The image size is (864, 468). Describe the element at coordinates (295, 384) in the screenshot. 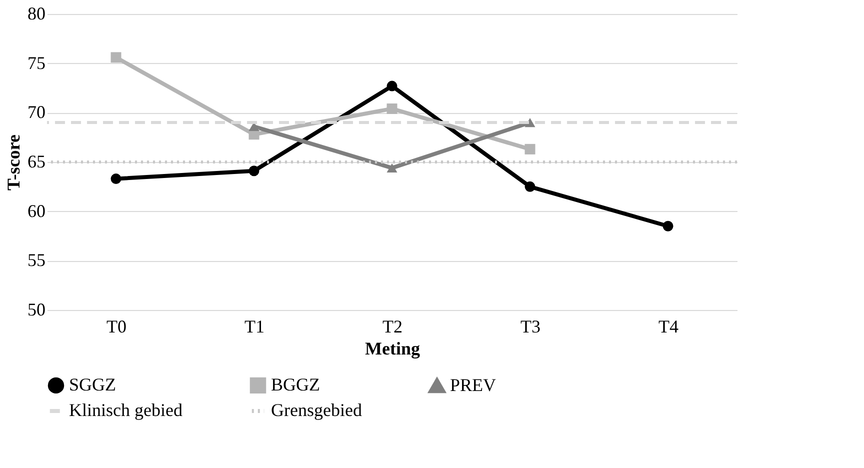

I see `legend-label: BGGZ` at that location.